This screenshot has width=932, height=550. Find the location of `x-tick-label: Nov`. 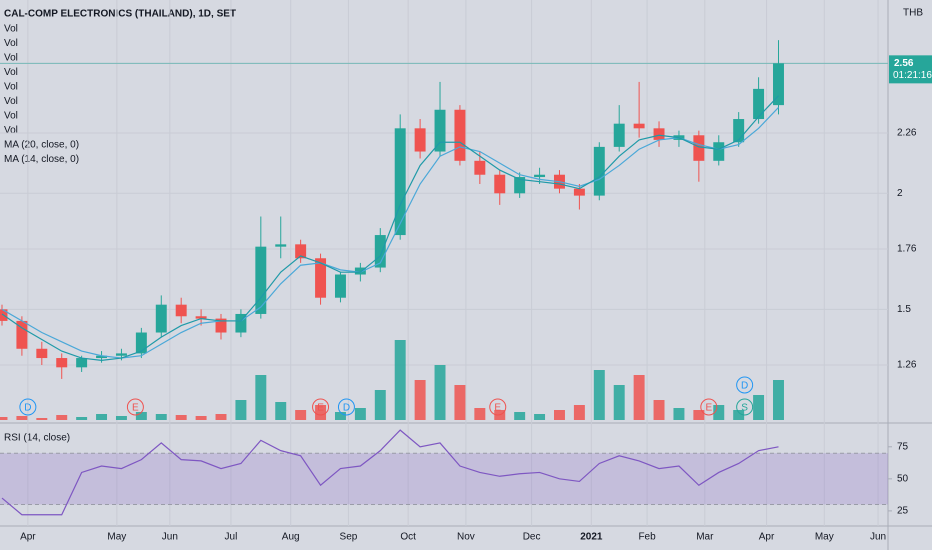

x-tick-label: Nov is located at coordinates (466, 537).